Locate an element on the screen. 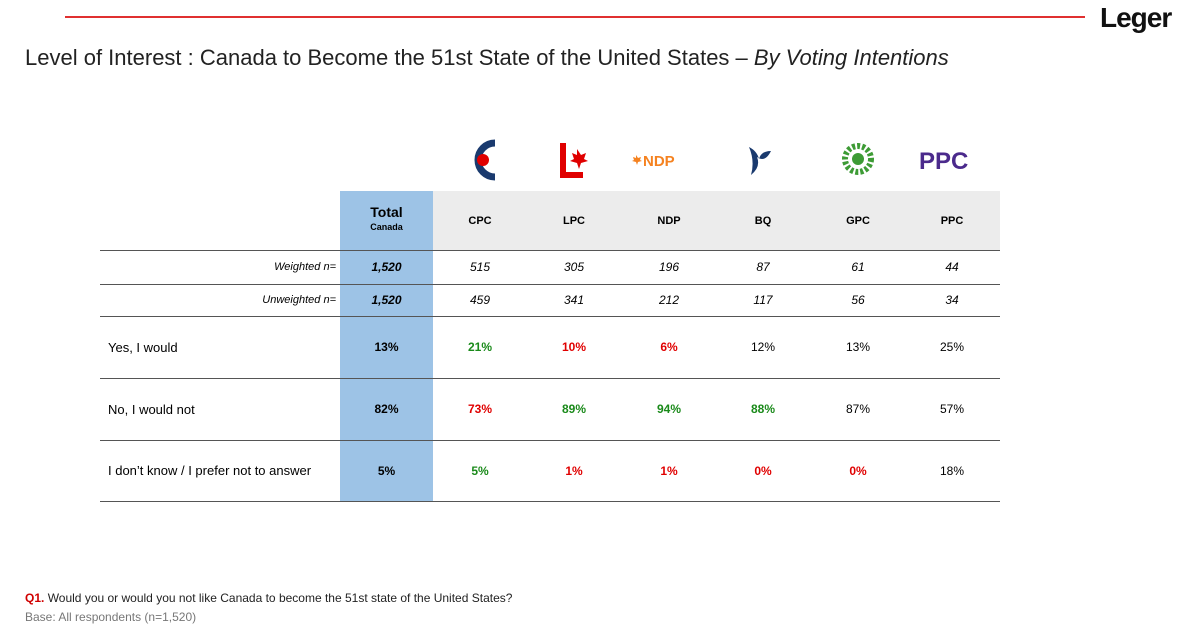 The image size is (1200, 636). gpc-logo is located at coordinates (858, 159).